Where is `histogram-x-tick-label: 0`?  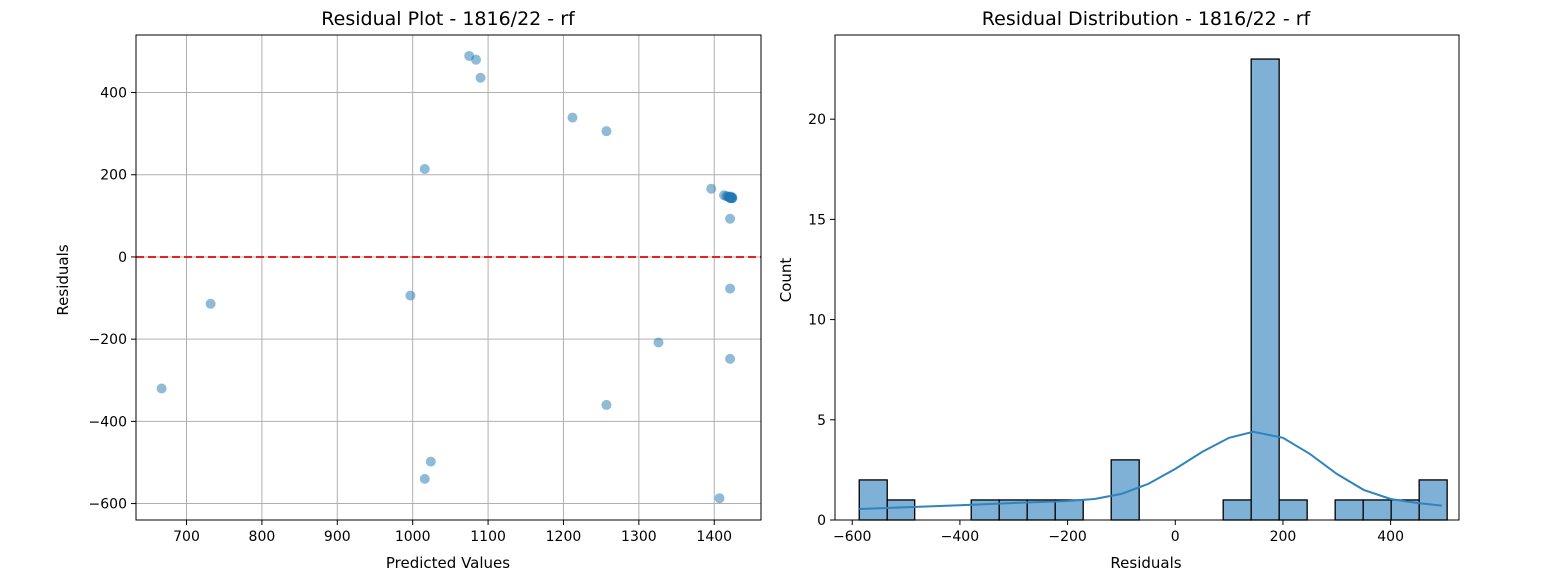 histogram-x-tick-label: 0 is located at coordinates (1175, 537).